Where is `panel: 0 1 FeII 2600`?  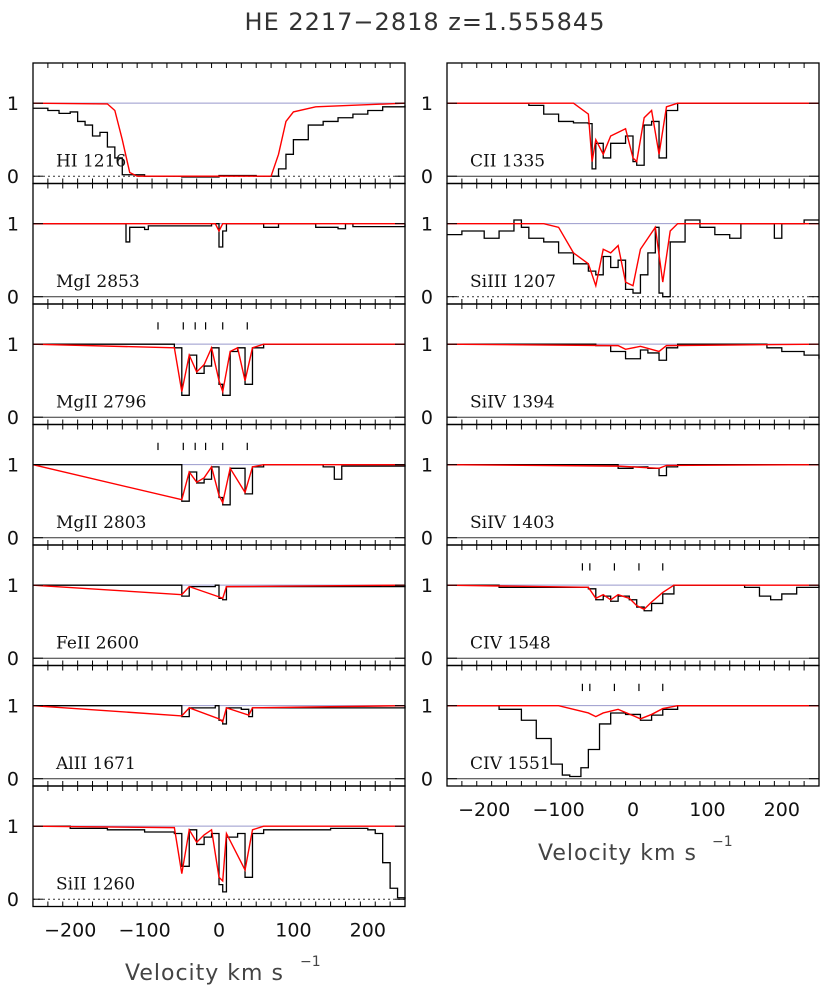 panel: 0 1 FeII 2600 is located at coordinates (206, 607).